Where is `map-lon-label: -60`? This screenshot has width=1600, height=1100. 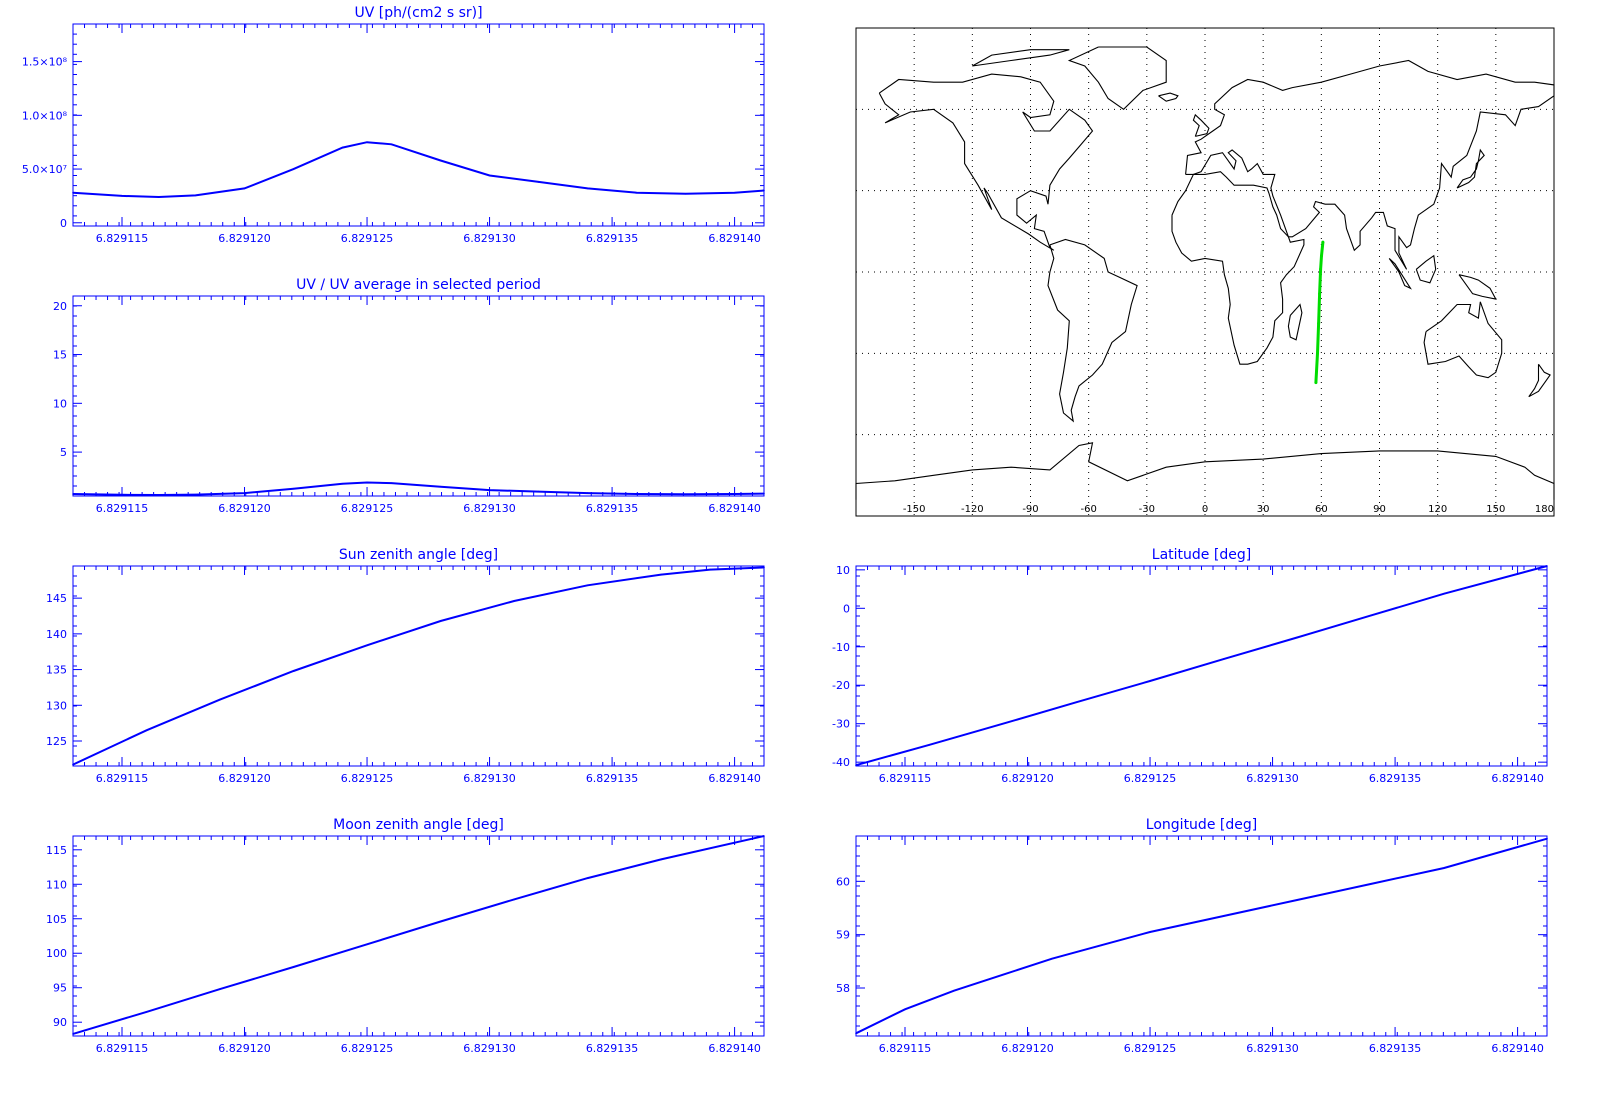
map-lon-label: -60 is located at coordinates (1088, 509).